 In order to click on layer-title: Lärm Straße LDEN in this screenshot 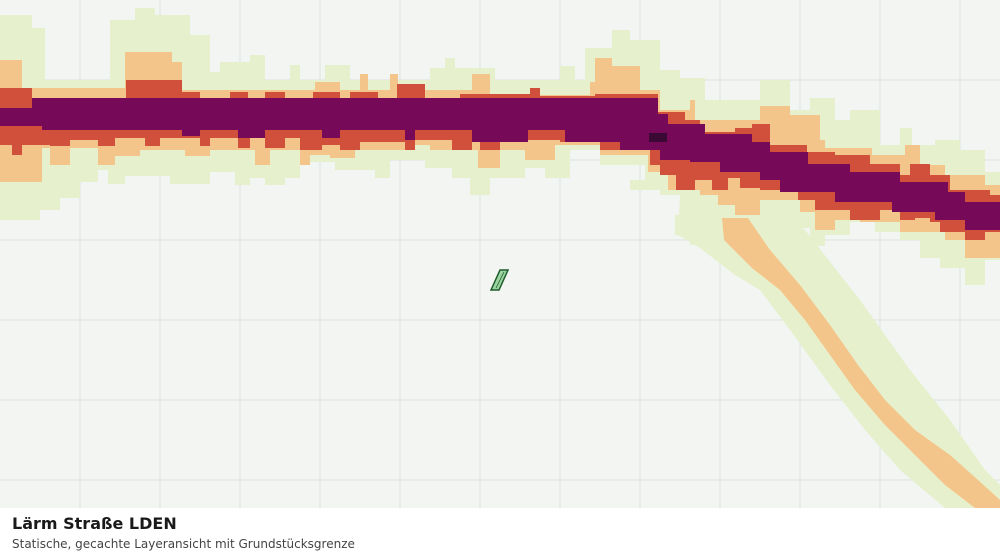, I will do `click(94, 523)`.